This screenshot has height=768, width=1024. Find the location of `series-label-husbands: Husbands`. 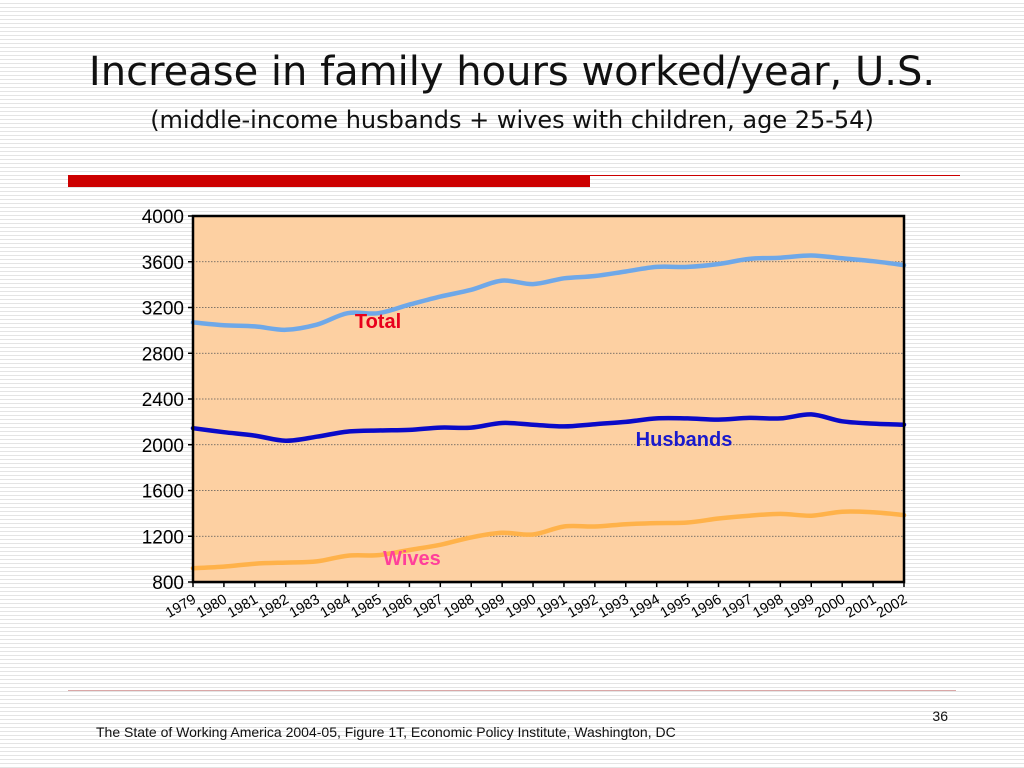

series-label-husbands: Husbands is located at coordinates (684, 440).